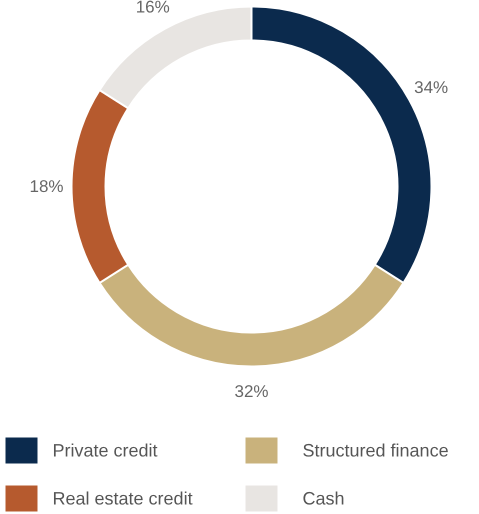 The image size is (479, 514). What do you see at coordinates (153, 8) in the screenshot?
I see `data-label: 16%` at bounding box center [153, 8].